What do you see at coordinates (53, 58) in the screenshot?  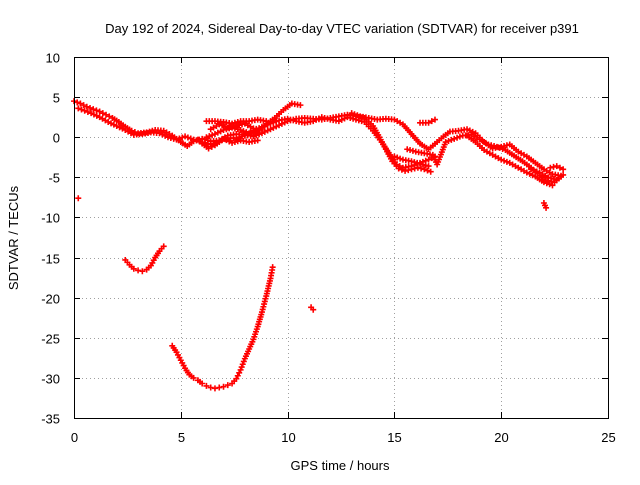 I see `y-tick-label: 10` at bounding box center [53, 58].